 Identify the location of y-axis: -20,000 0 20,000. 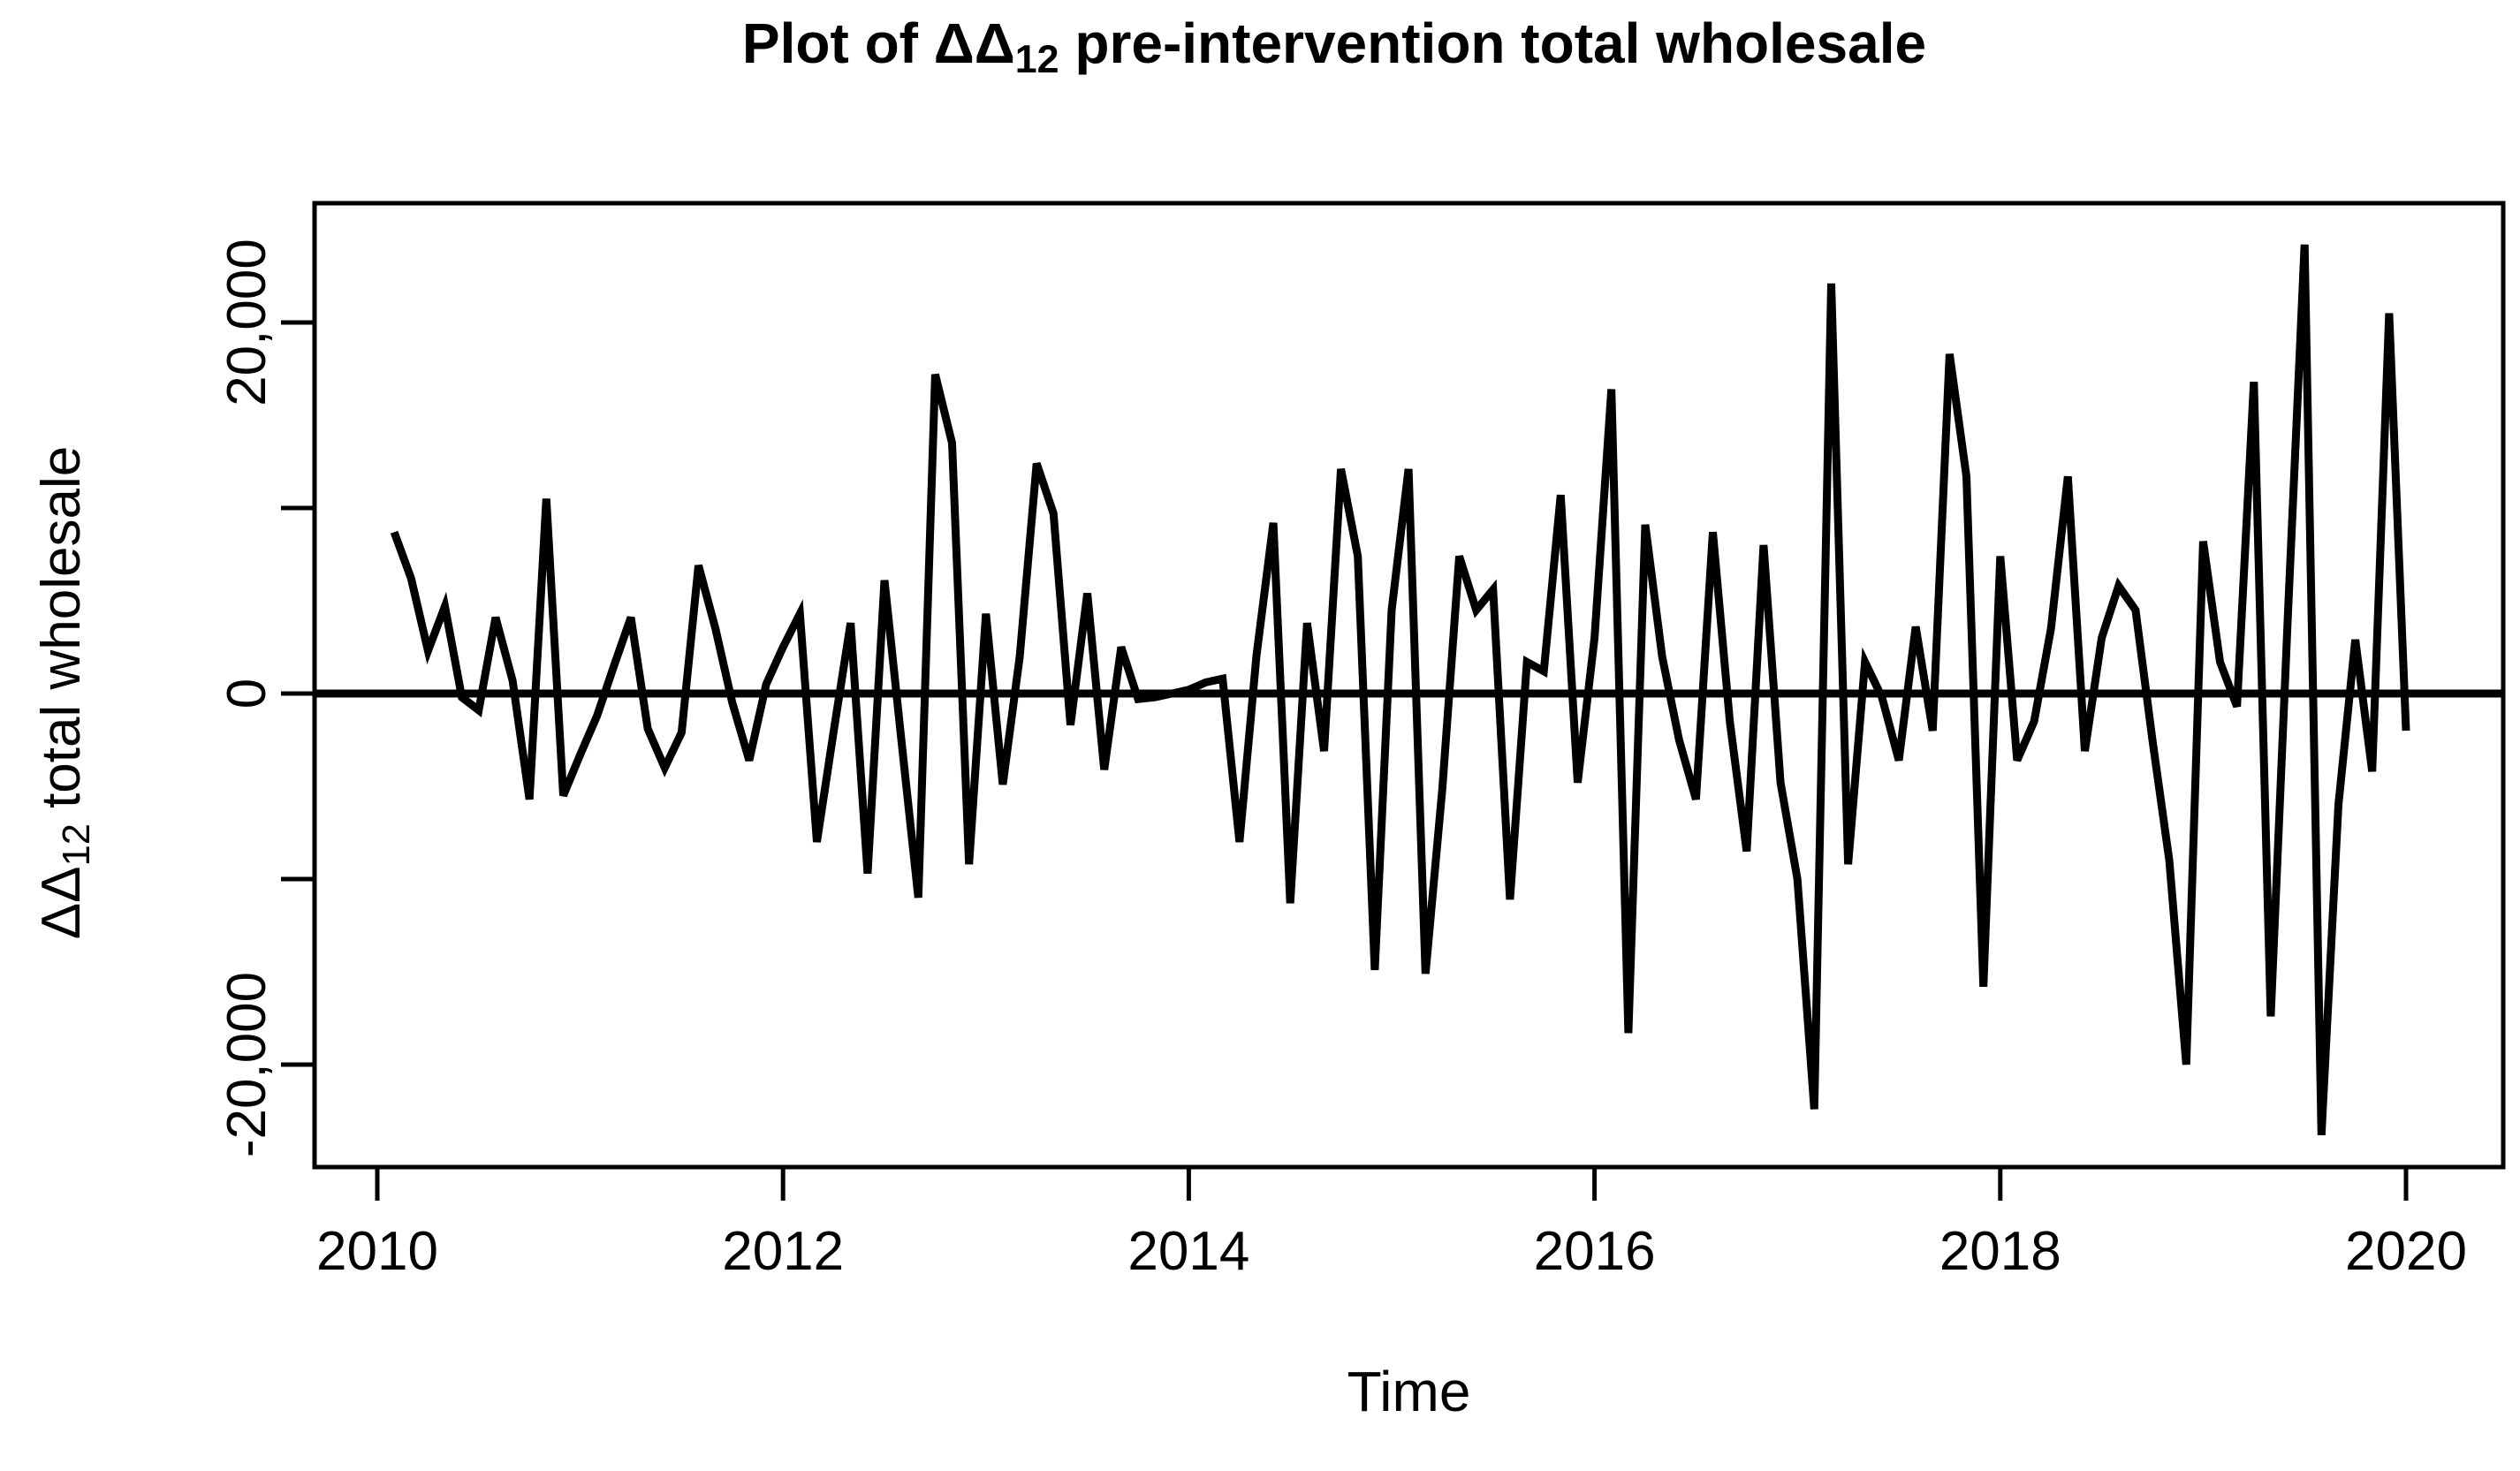
(265, 698).